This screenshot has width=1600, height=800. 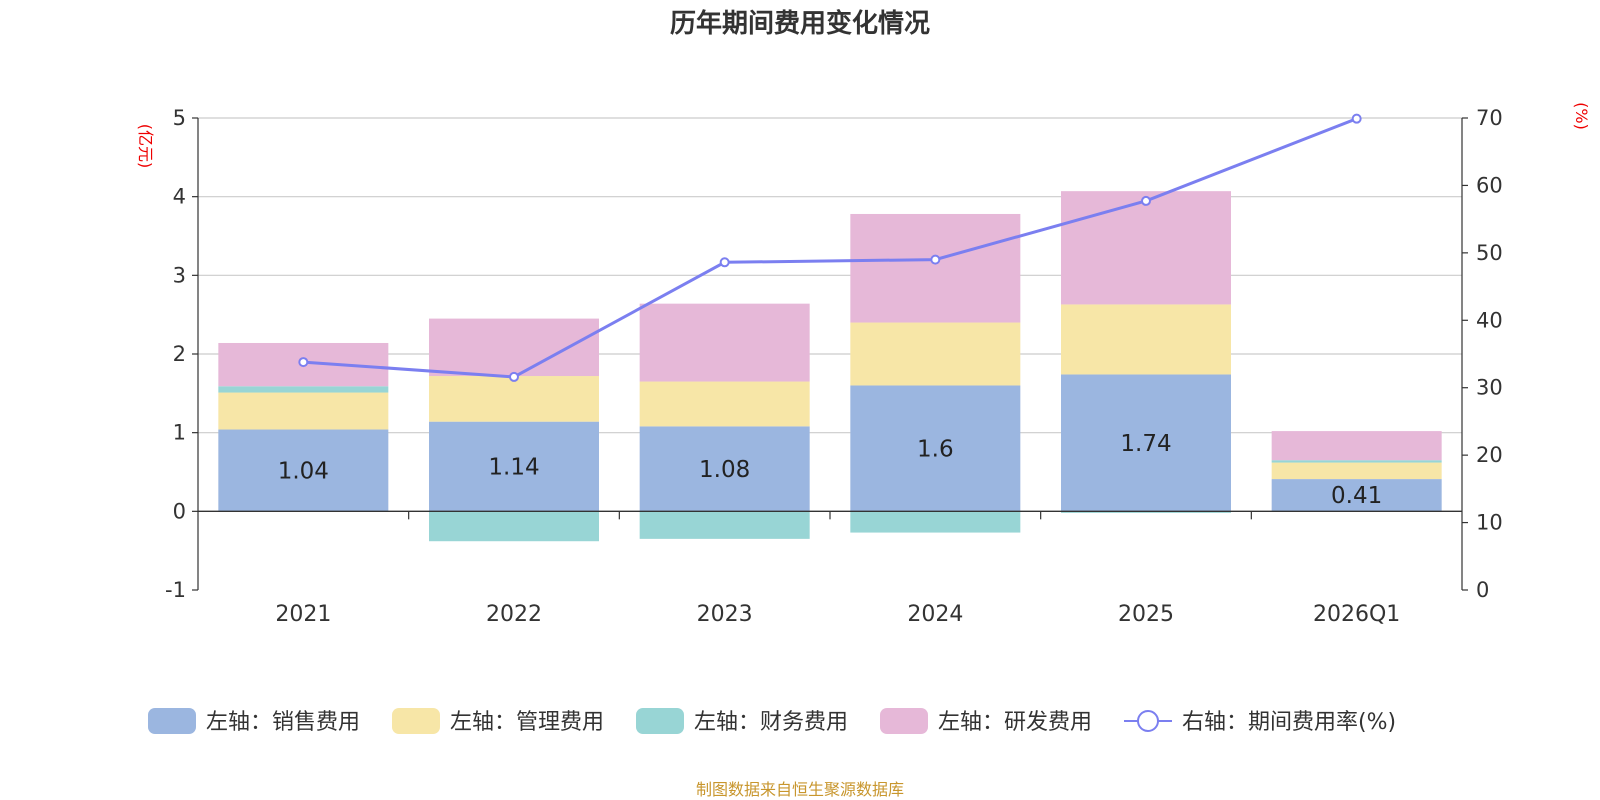 I want to click on legend-label: 左轴：研发费用, so click(x=1015, y=722).